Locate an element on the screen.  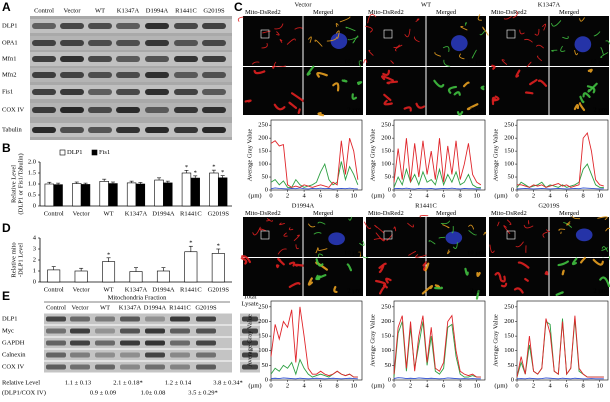
x-tick-label: 6 is located at coordinates (567, 195).